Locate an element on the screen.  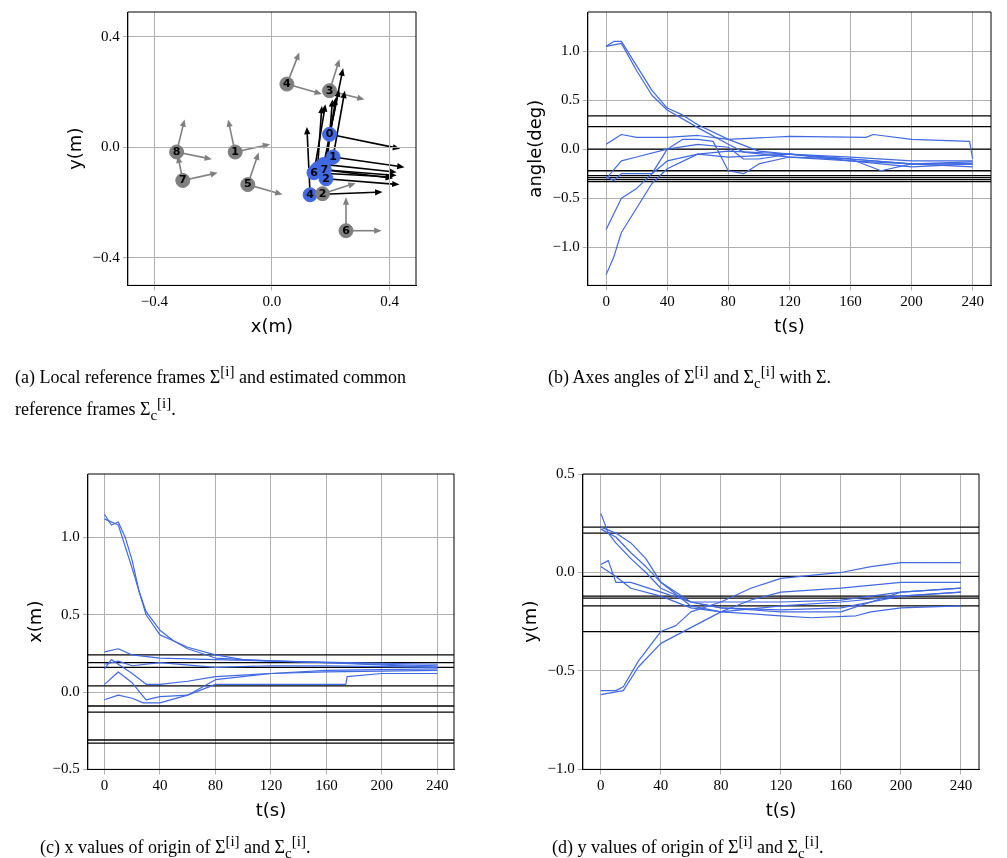
annotation: 7 is located at coordinates (182, 180).